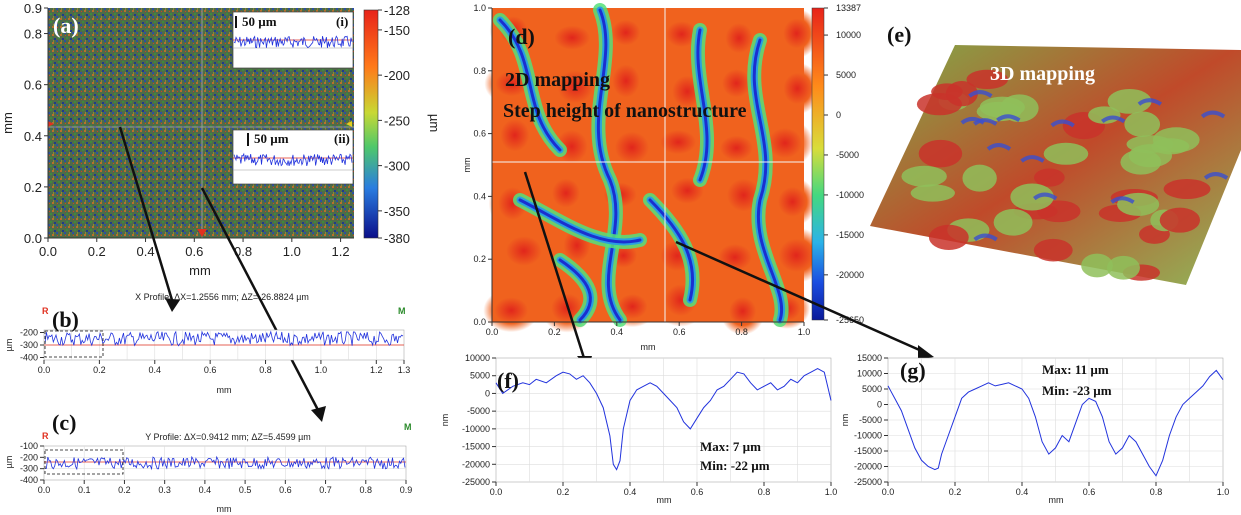  I want to click on colorbar-d-tick-label: -20000, so click(850, 275).